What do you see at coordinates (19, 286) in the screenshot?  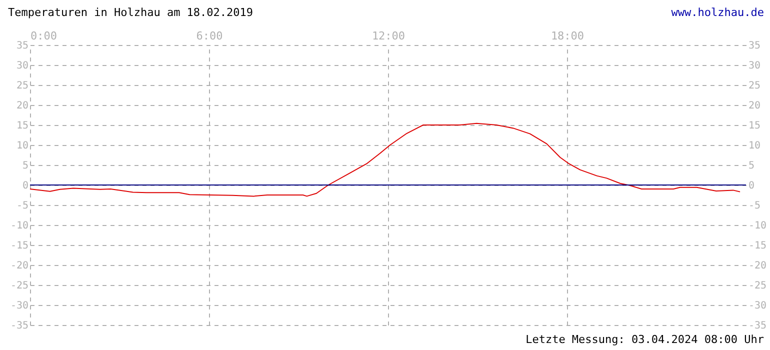 I see `y-tick-label: -25` at bounding box center [19, 286].